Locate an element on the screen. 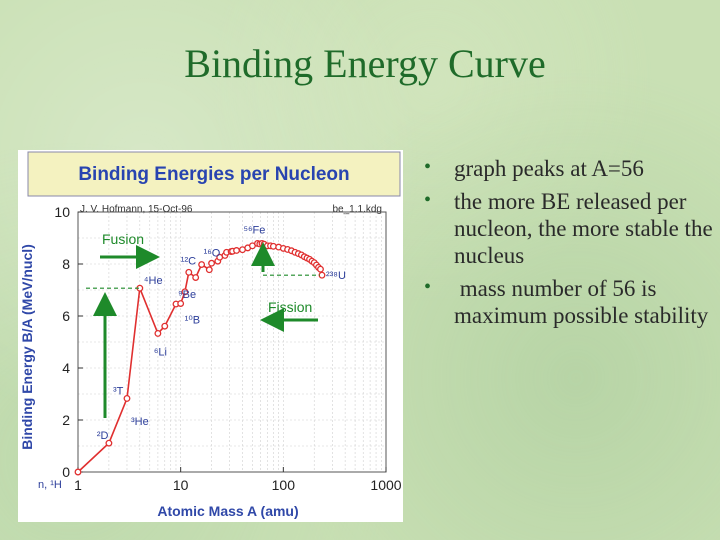 The width and height of the screenshot is (720, 540). x-tick-label: 100 is located at coordinates (284, 485).